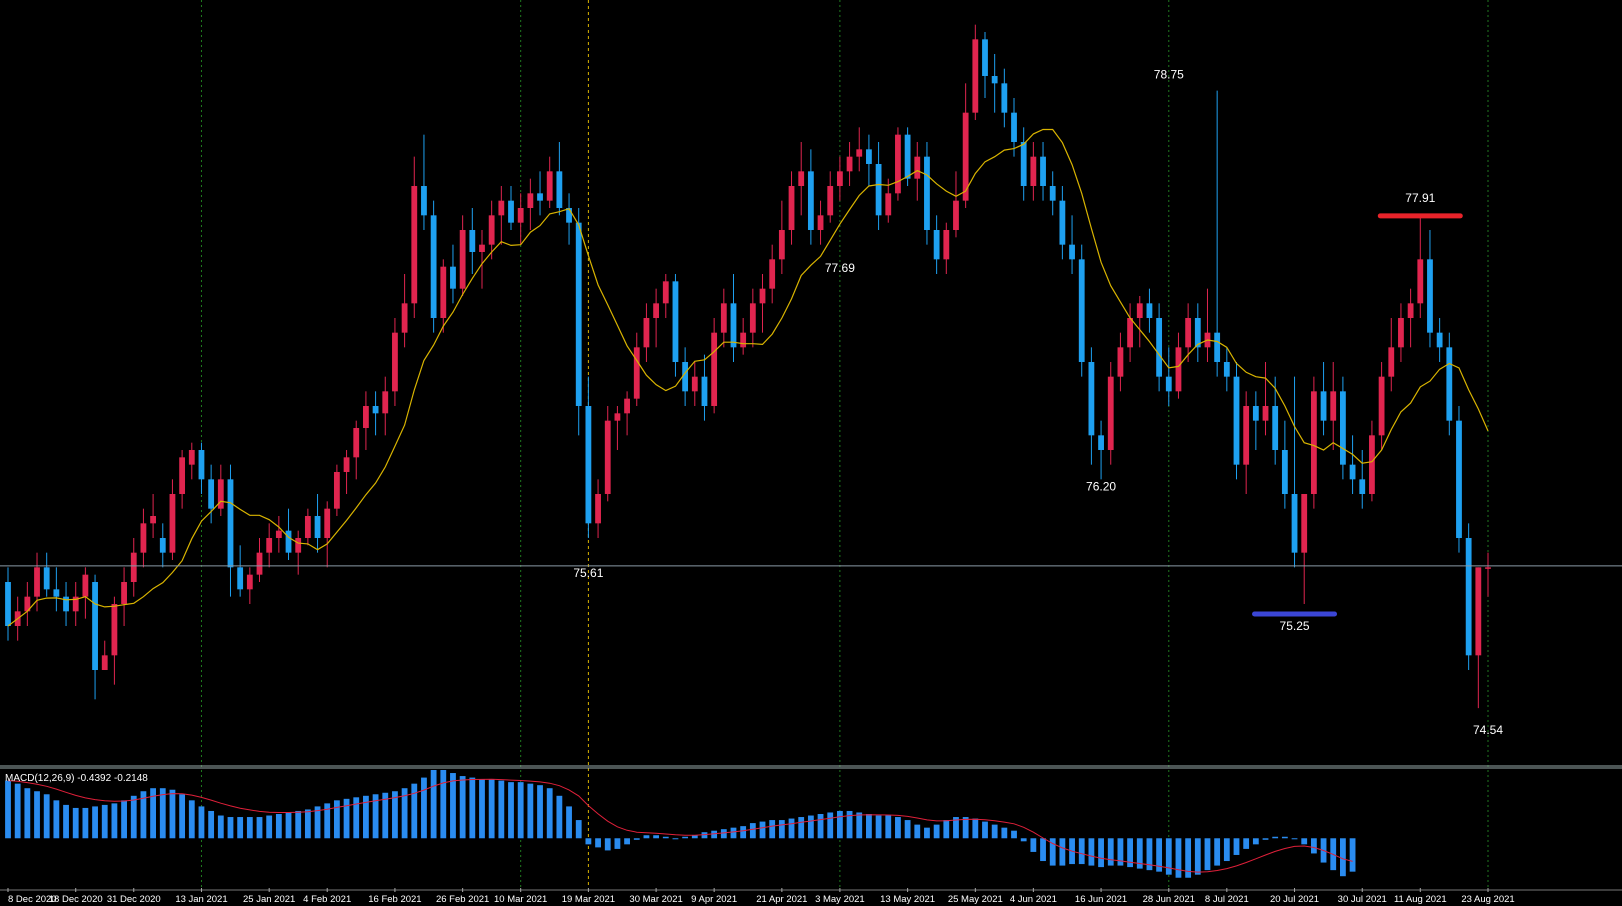 The width and height of the screenshot is (1622, 906). I want to click on x-axis-tick-label: 26 Feb 2021, so click(462, 899).